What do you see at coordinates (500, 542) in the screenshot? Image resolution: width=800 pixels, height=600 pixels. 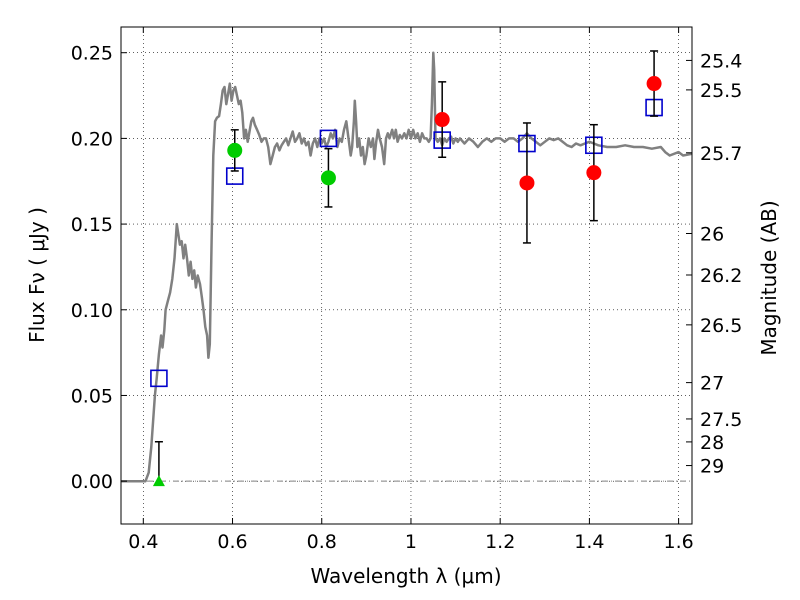 I see `x-tick-label: 1.2` at bounding box center [500, 542].